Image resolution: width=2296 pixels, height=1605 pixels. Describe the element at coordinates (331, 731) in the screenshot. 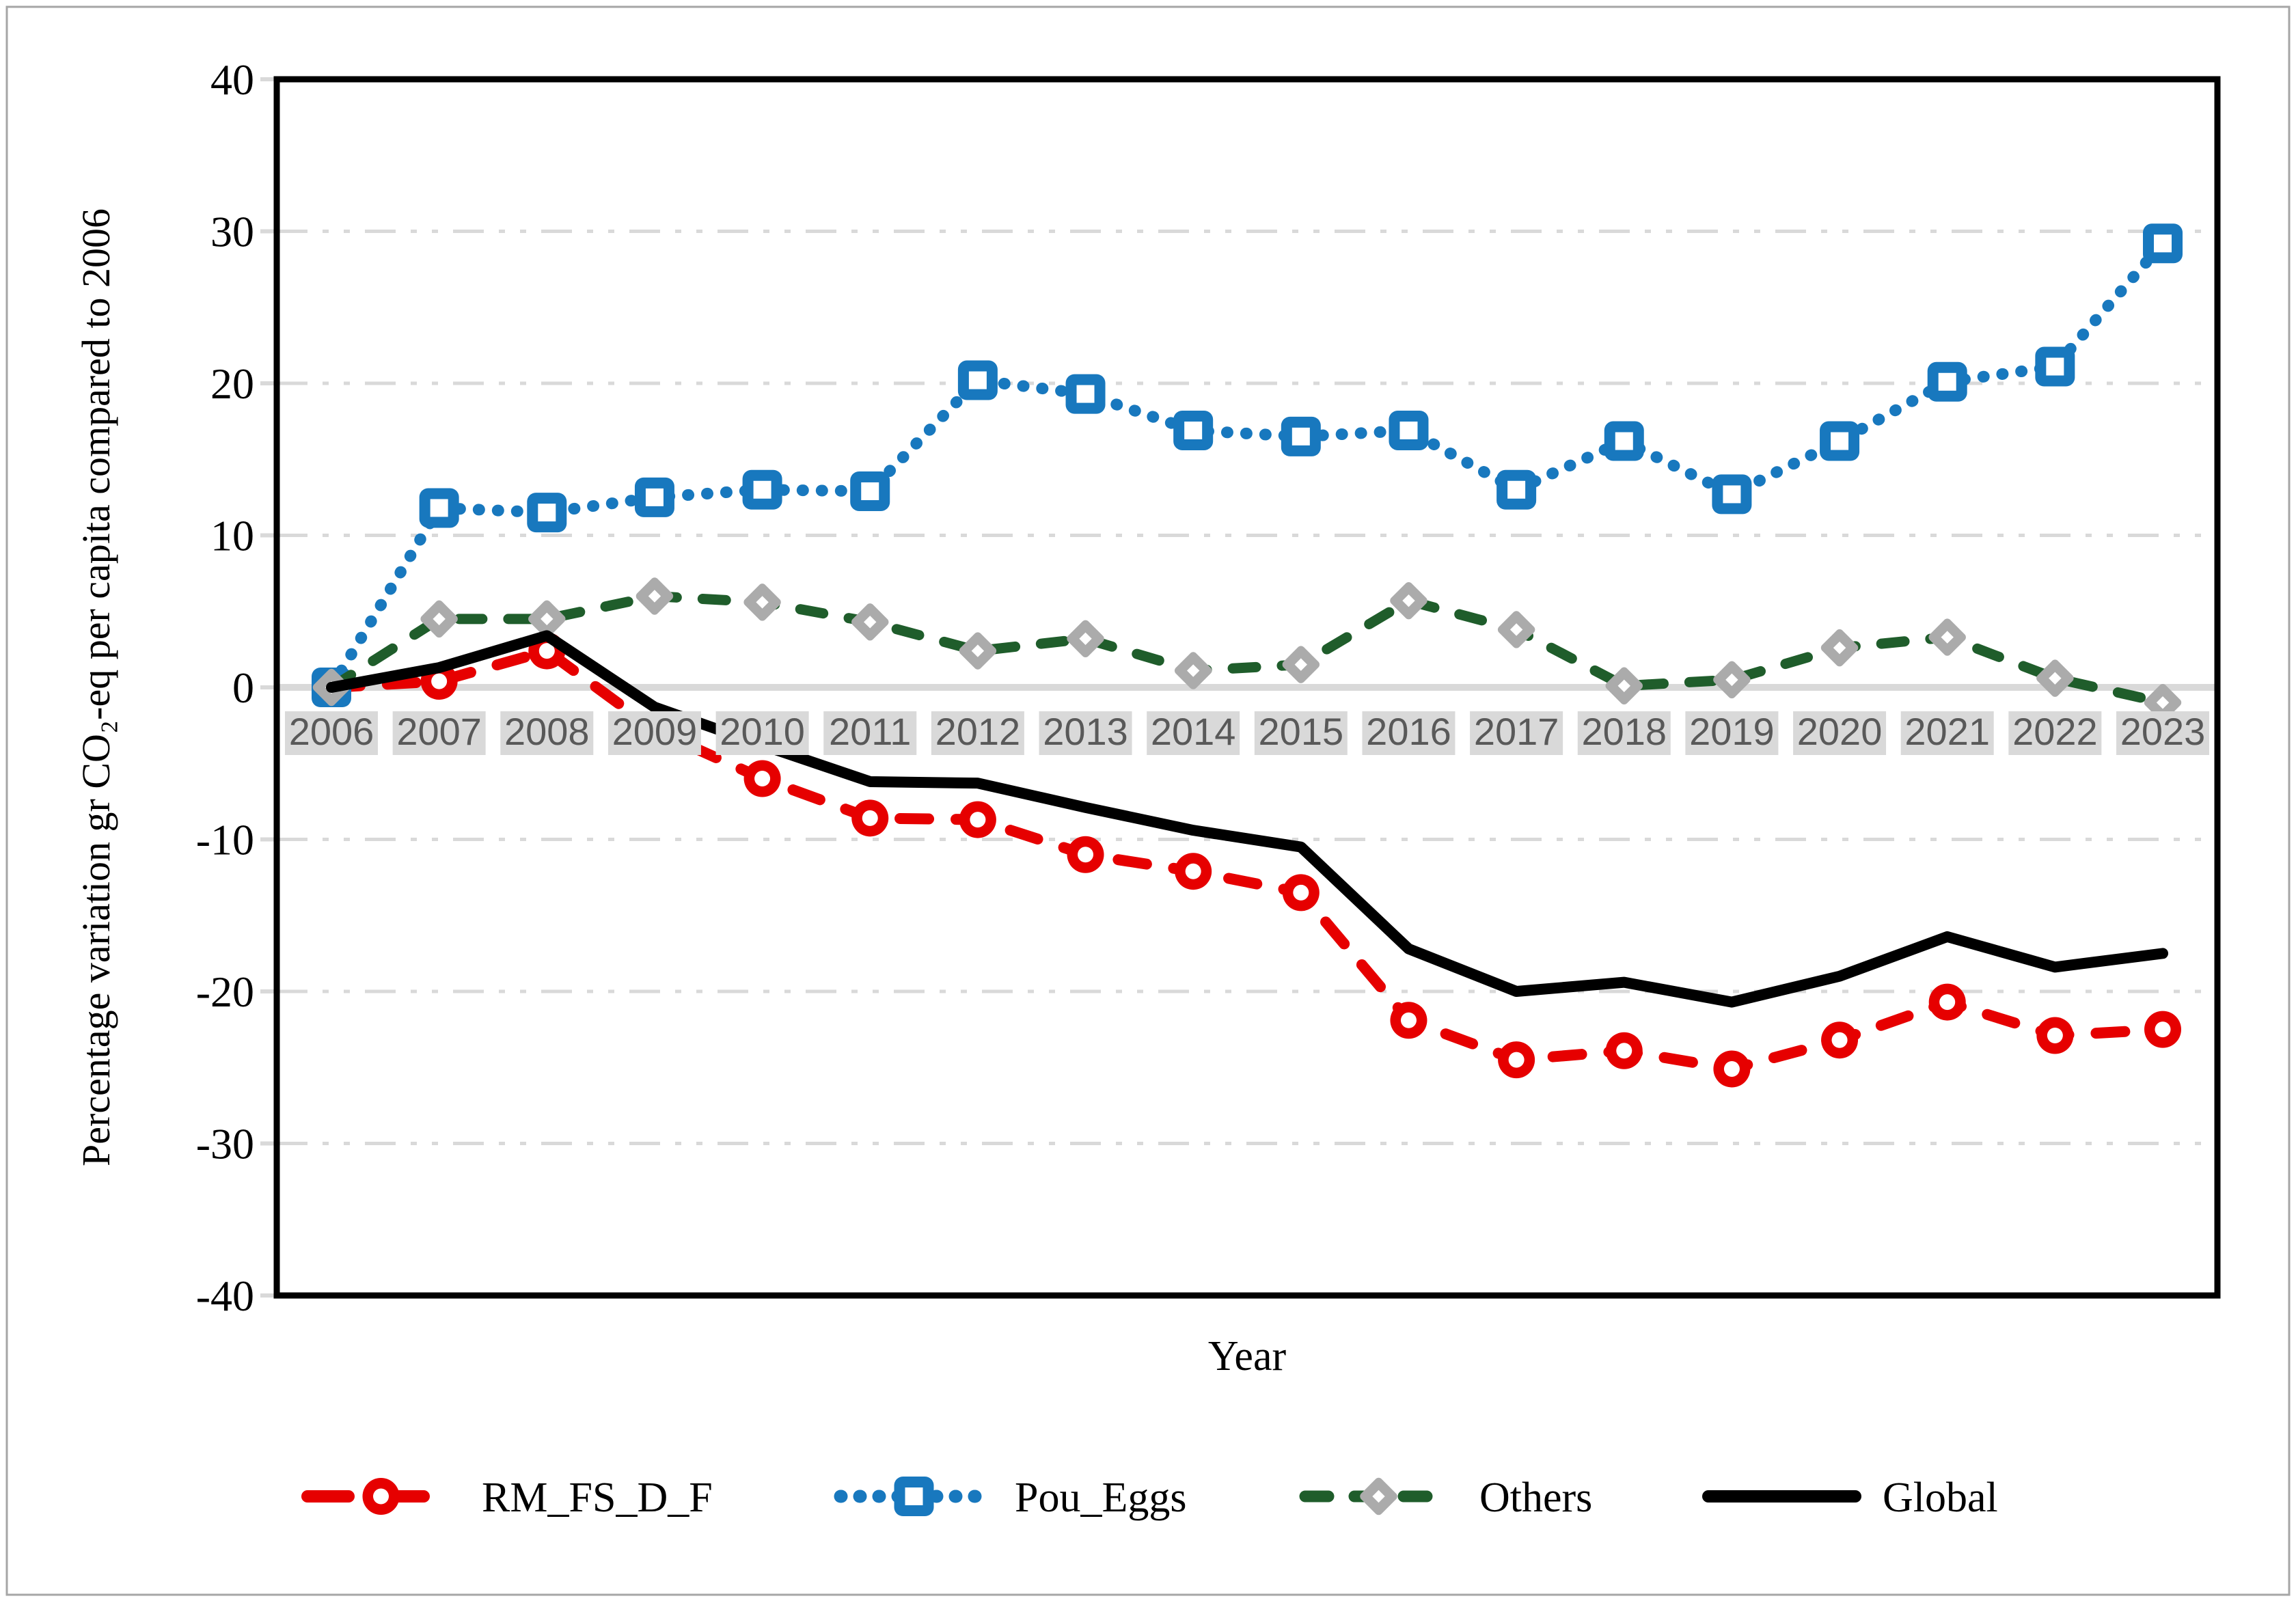

I see `x-tick-label: 2006` at that location.